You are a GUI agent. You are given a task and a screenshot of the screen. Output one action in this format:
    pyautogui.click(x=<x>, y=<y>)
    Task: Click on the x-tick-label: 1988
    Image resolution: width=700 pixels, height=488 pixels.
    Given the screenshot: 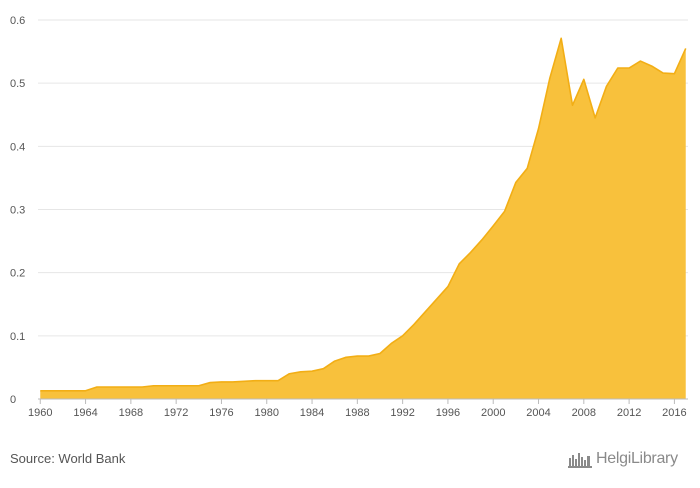 What is the action you would take?
    pyautogui.click(x=357, y=413)
    